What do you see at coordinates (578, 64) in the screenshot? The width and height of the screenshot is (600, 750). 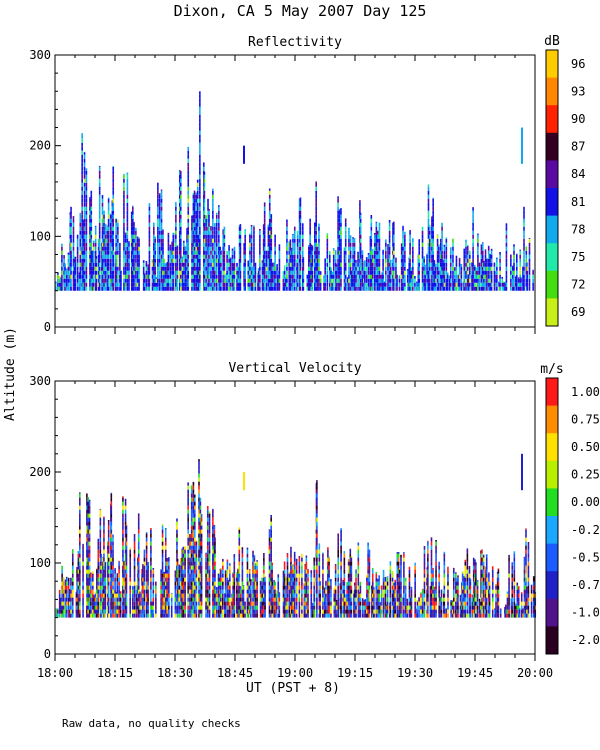 I see `colorbar-label: 96` at bounding box center [578, 64].